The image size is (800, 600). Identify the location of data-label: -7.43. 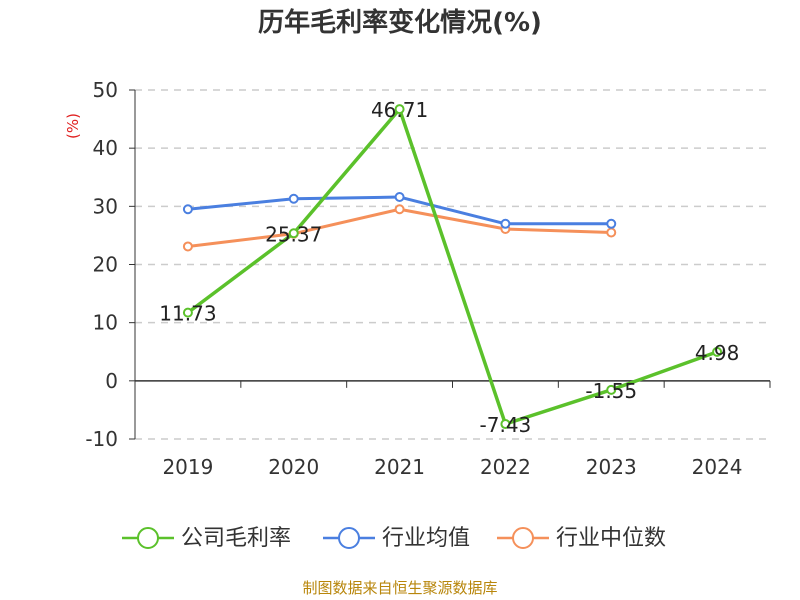
(506, 425).